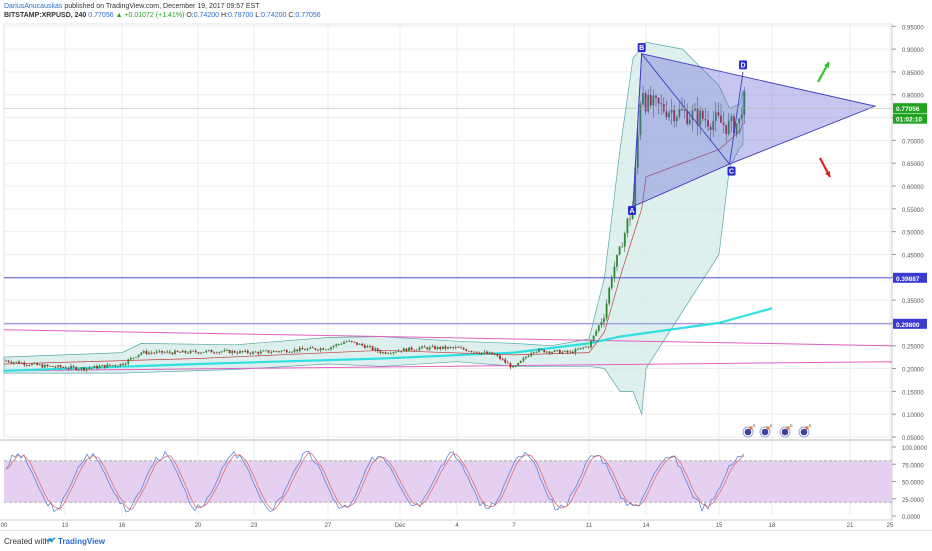  I want to click on point-label-box, so click(743, 65).